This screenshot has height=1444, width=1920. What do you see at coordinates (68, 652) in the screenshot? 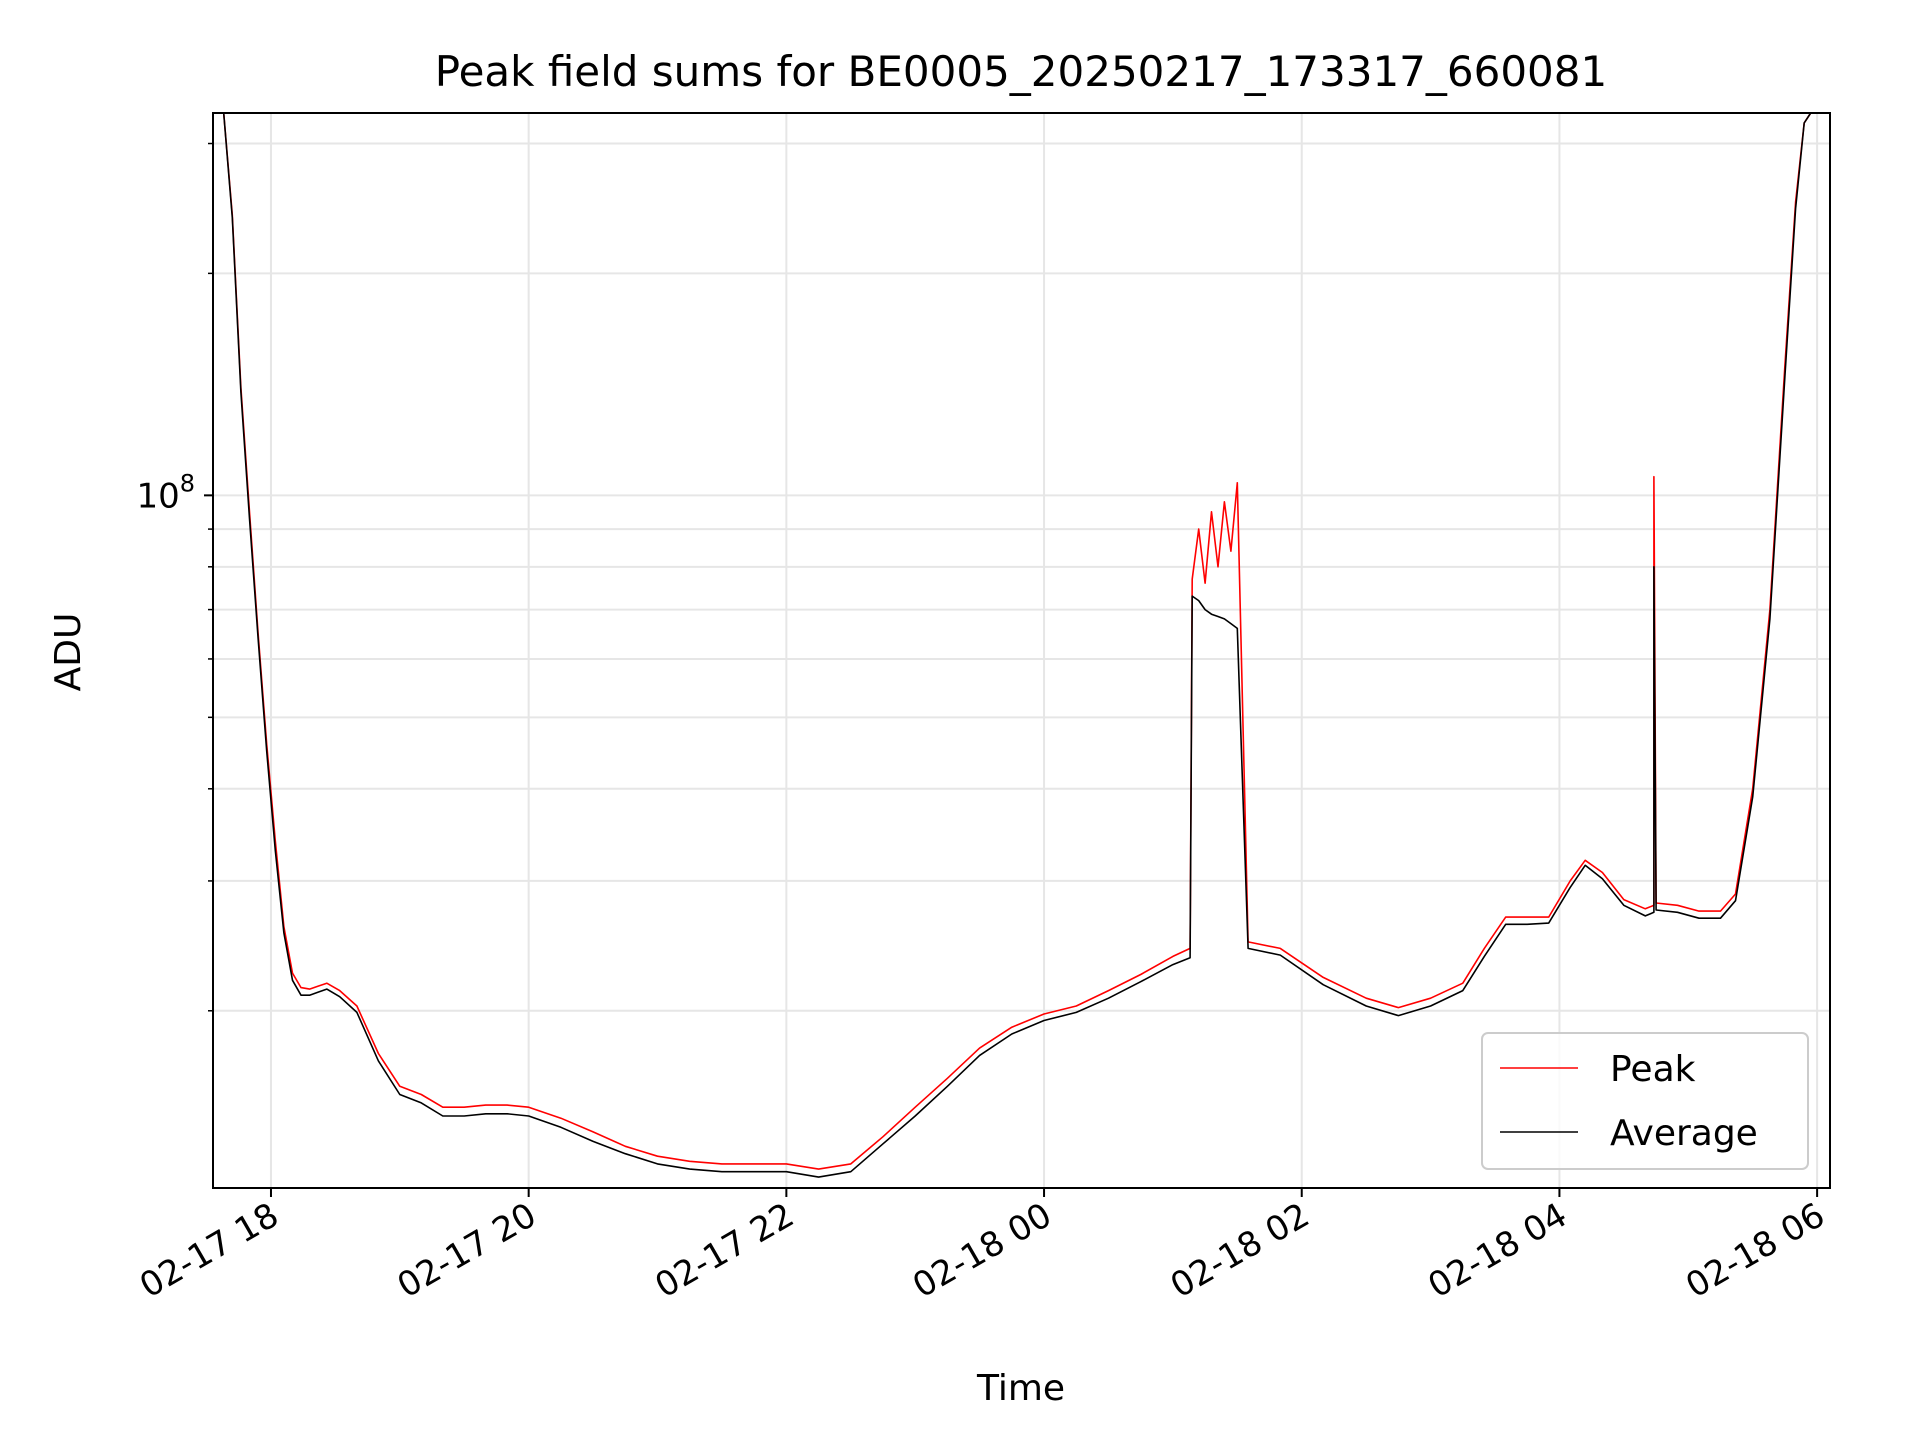
I see `y-axis-label: ADU` at bounding box center [68, 652].